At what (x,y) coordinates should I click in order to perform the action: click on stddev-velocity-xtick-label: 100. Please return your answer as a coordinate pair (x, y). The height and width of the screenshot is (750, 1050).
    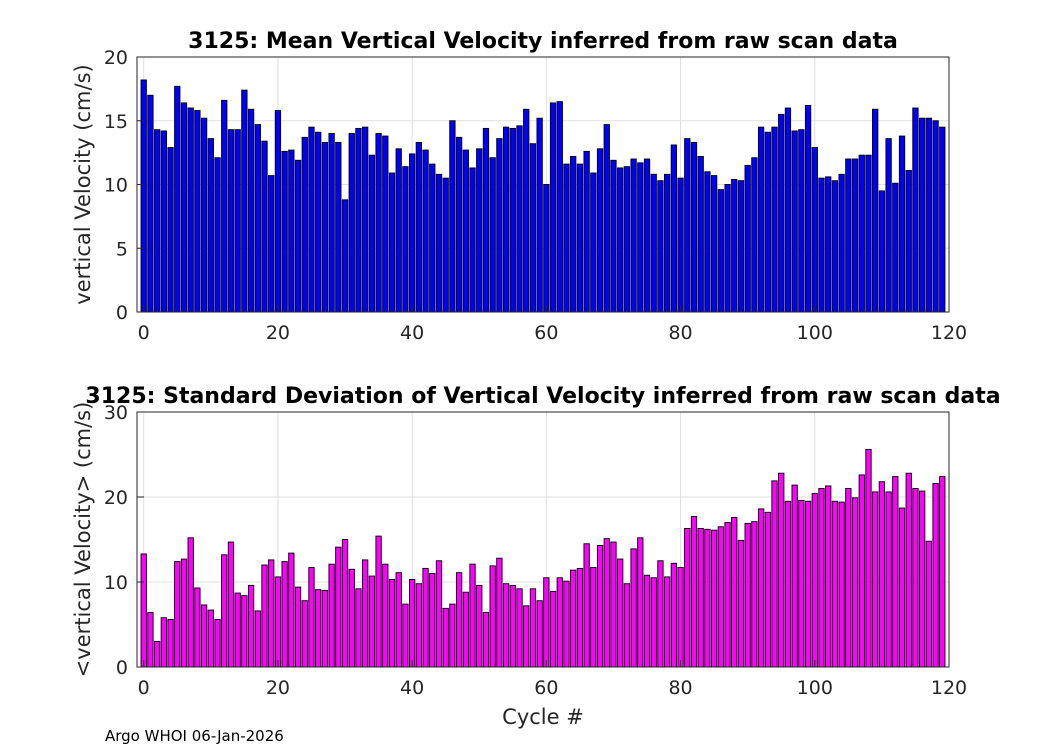
    Looking at the image, I should click on (815, 688).